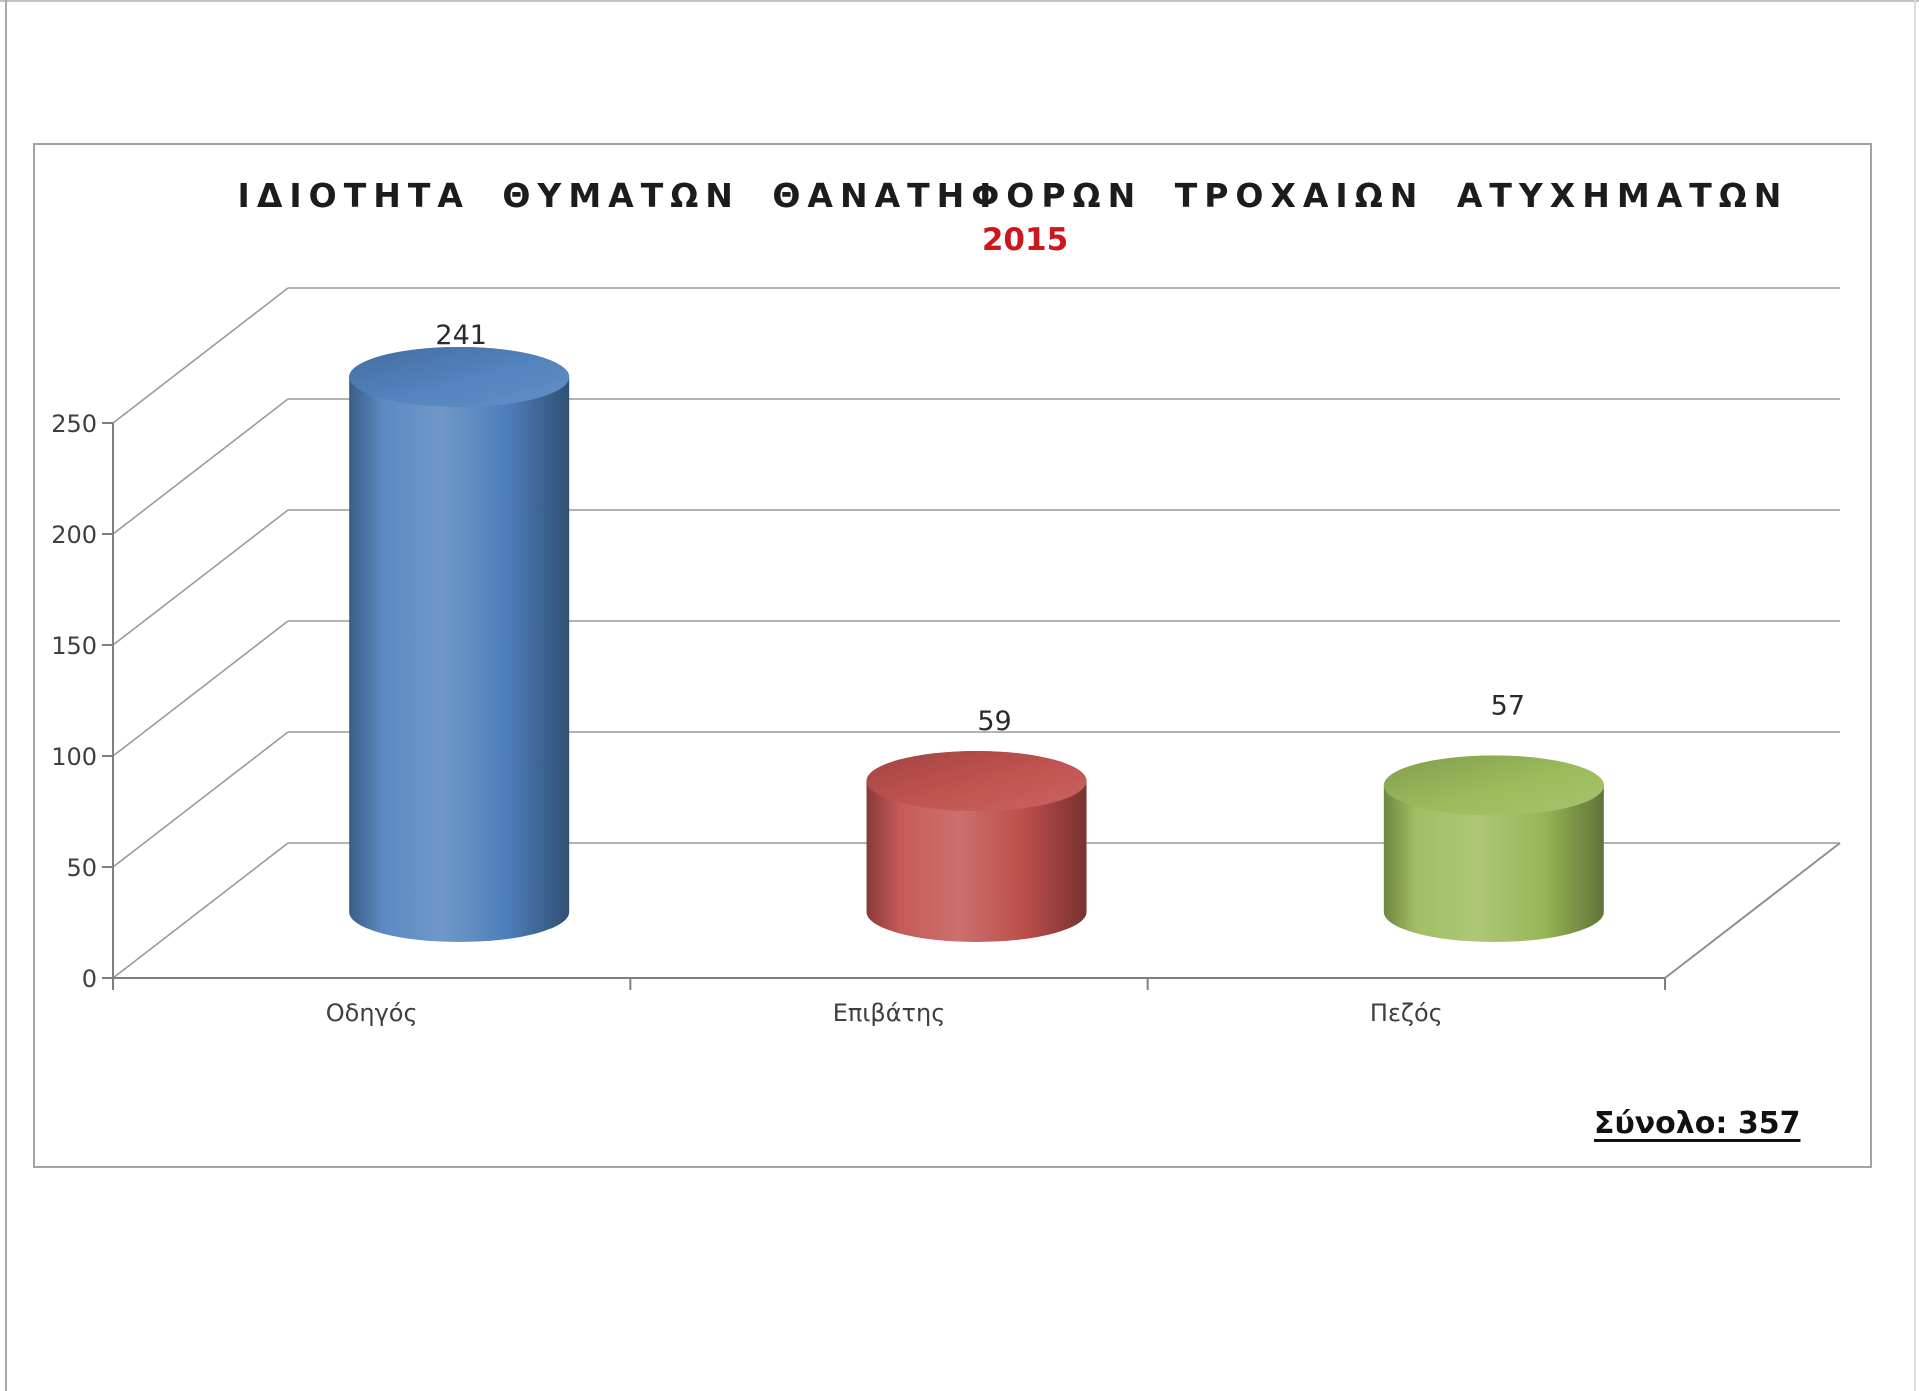  I want to click on x-category-label-Πεζός: Πεζός, so click(1406, 1013).